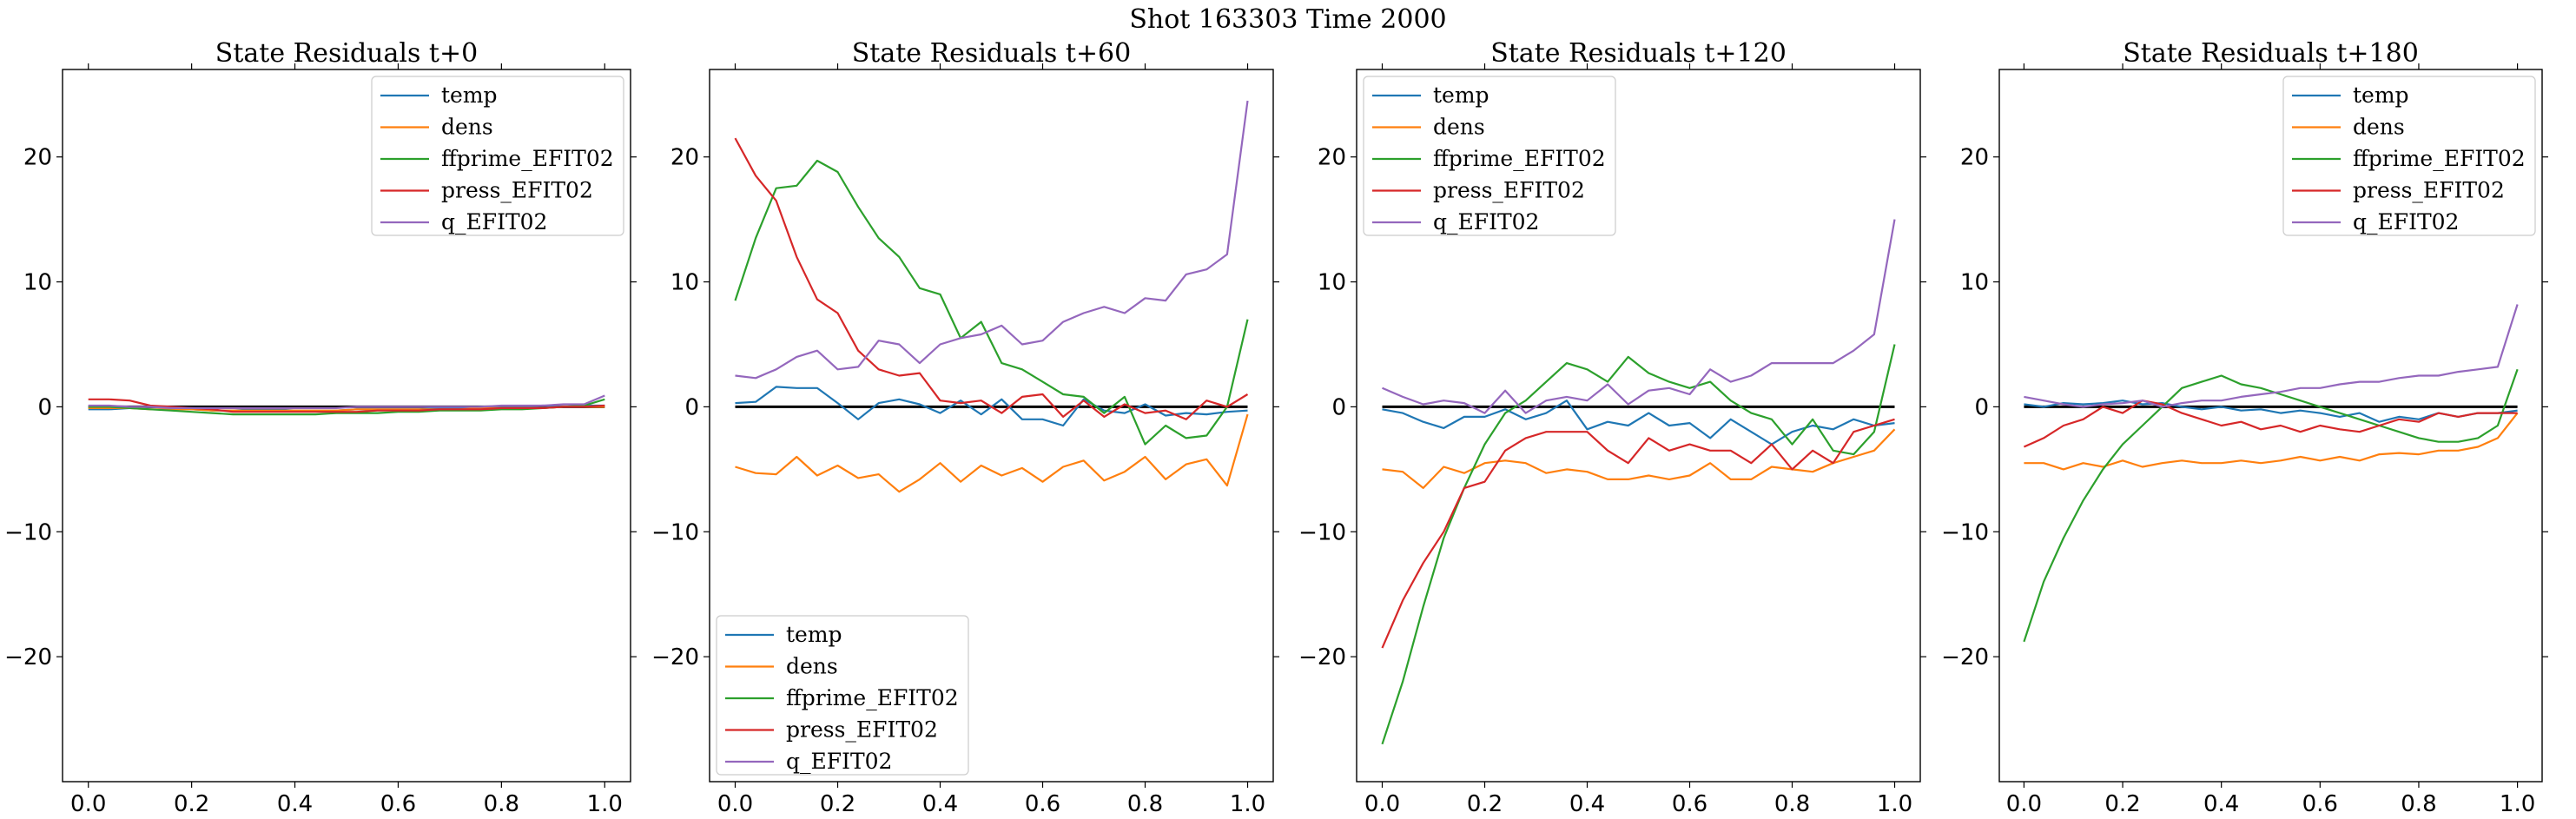 The height and width of the screenshot is (819, 2576). What do you see at coordinates (1638, 53) in the screenshot?
I see `subplot-title: State Residuals t+120` at bounding box center [1638, 53].